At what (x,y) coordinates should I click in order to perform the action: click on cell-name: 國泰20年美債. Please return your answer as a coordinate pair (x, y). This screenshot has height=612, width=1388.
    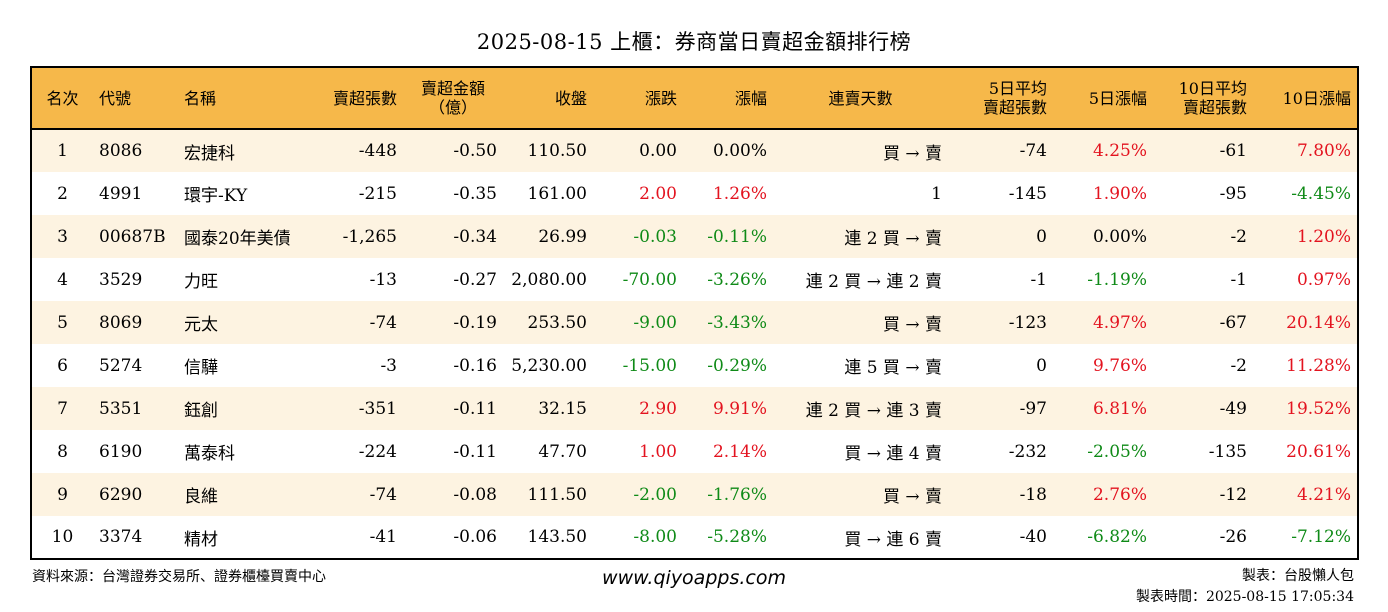
    Looking at the image, I should click on (237, 239).